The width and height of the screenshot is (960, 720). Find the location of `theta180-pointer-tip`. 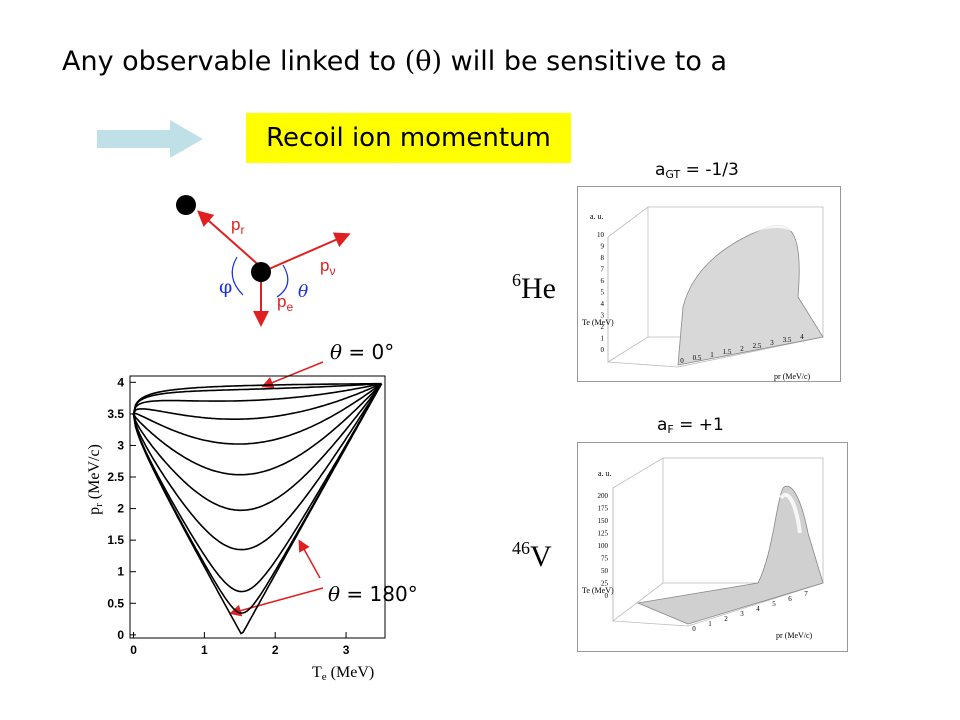

theta180-pointer-tip is located at coordinates (276, 602).